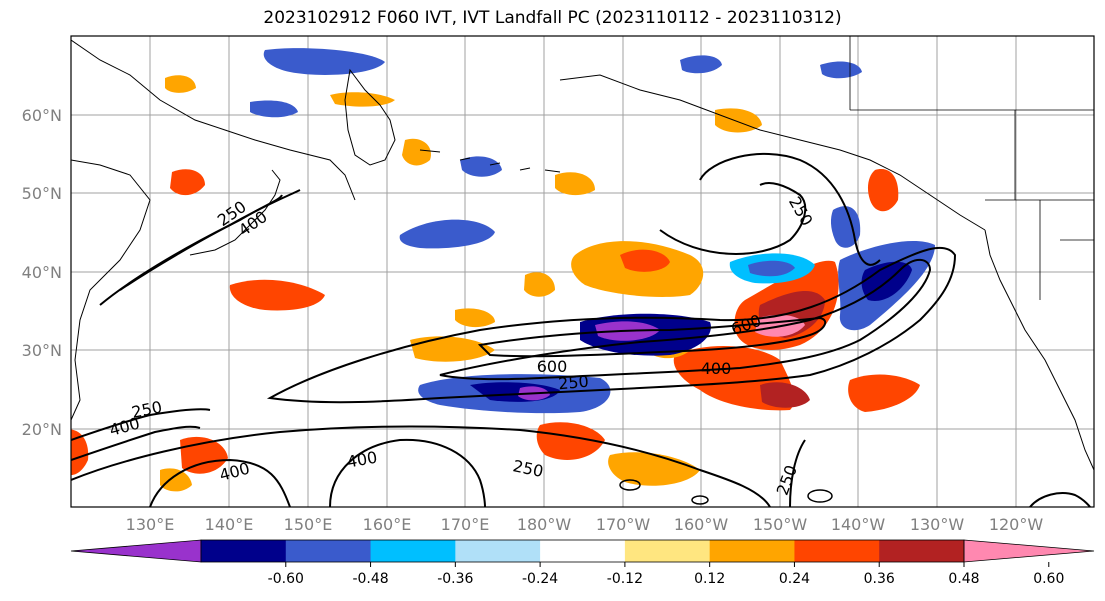  Describe the element at coordinates (780, 524) in the screenshot. I see `lon-label: 150°W` at that location.